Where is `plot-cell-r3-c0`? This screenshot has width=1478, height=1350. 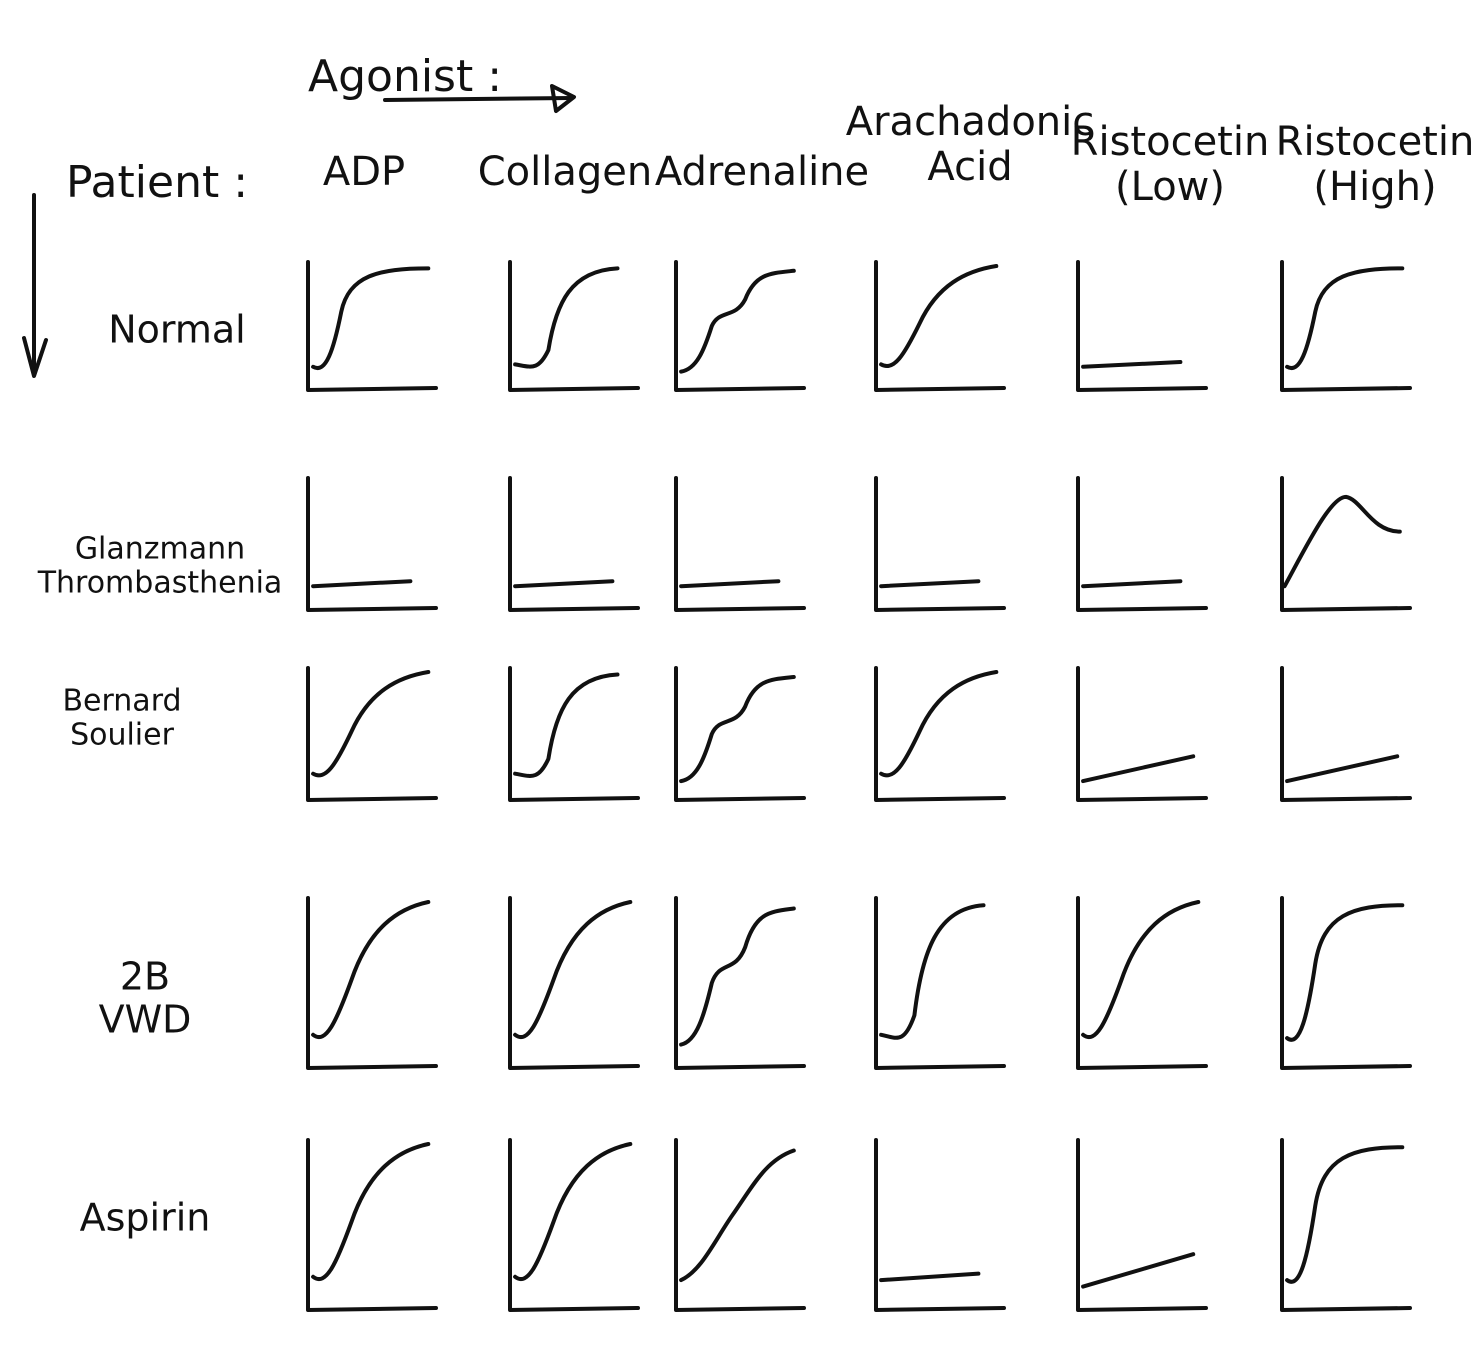 plot-cell-r3-c0 is located at coordinates (372, 983).